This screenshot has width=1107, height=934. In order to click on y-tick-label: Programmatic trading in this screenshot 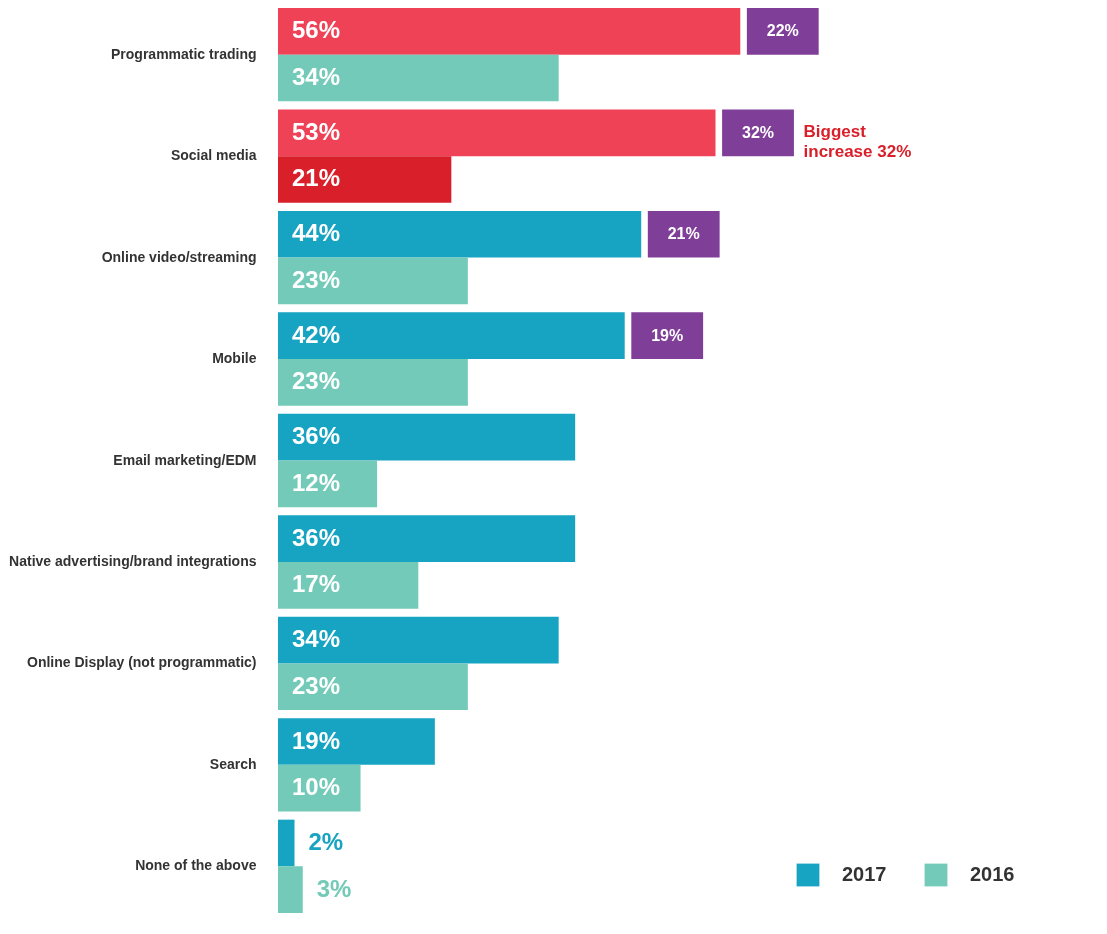, I will do `click(184, 53)`.